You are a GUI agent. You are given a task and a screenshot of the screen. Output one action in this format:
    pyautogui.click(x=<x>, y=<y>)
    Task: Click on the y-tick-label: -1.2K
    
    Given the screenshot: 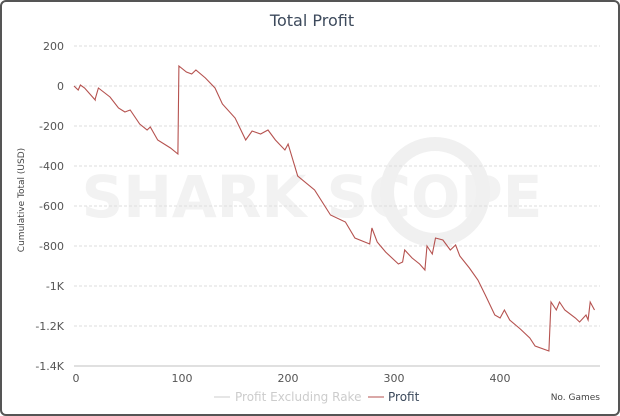 What is the action you would take?
    pyautogui.click(x=49, y=326)
    